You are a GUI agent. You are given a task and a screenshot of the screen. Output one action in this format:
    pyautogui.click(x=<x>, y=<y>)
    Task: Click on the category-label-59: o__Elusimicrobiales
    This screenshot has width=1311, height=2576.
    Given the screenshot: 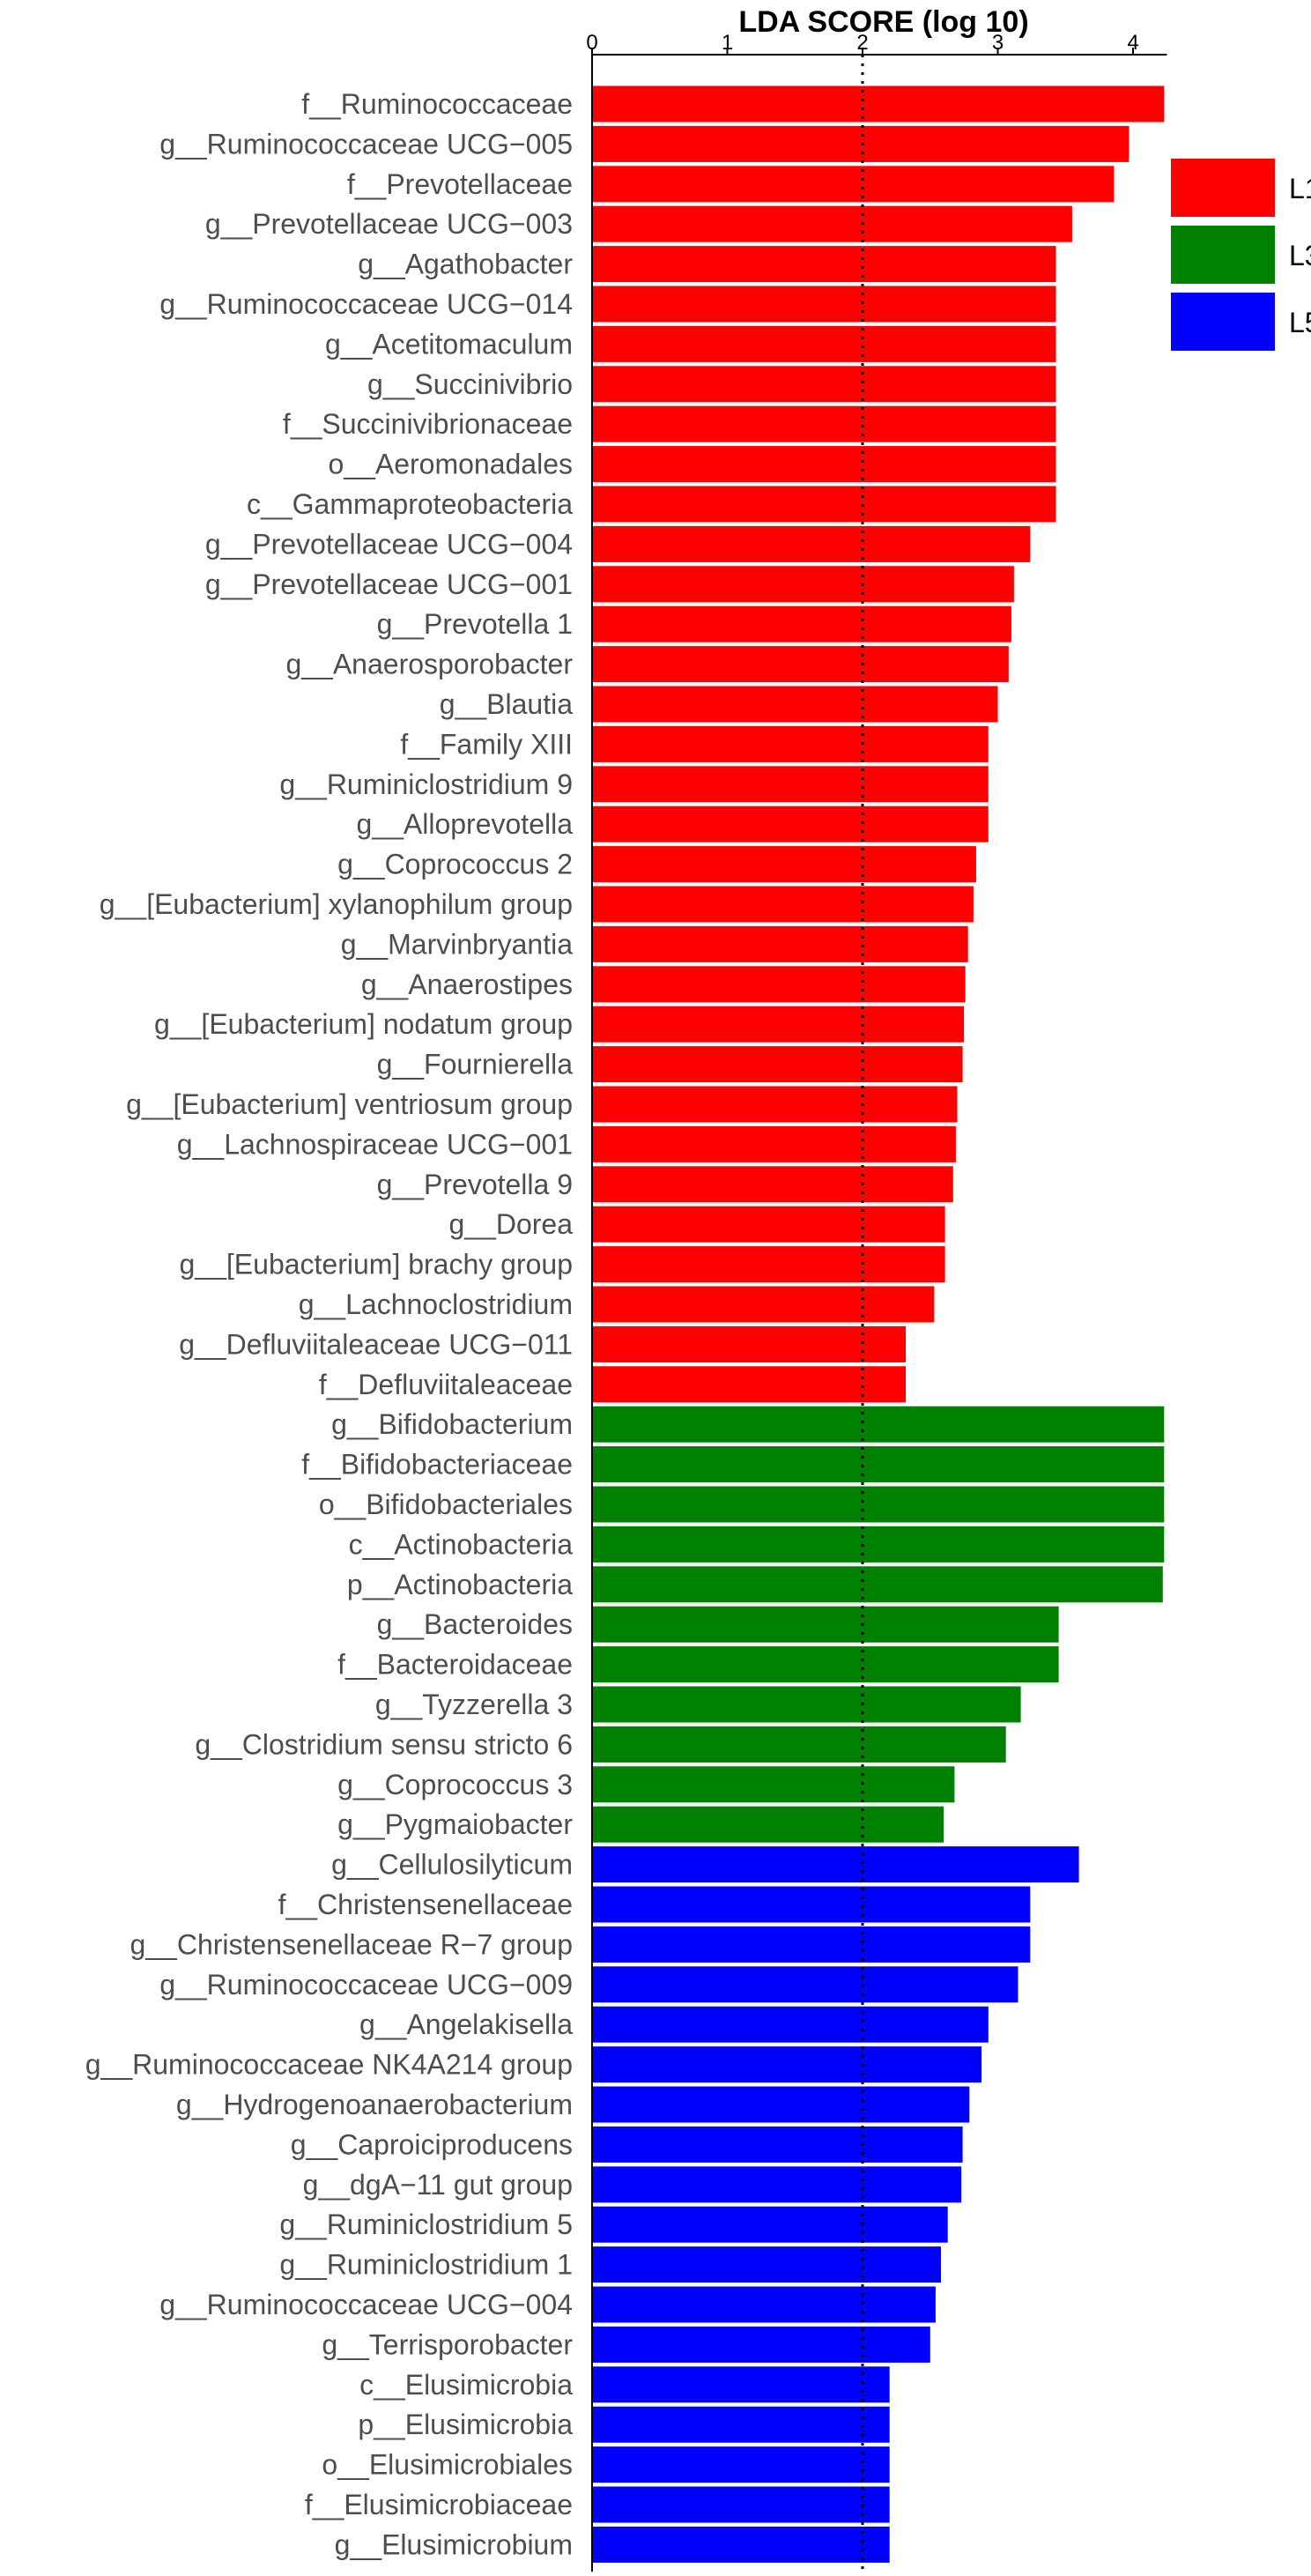 What is the action you would take?
    pyautogui.click(x=447, y=2465)
    